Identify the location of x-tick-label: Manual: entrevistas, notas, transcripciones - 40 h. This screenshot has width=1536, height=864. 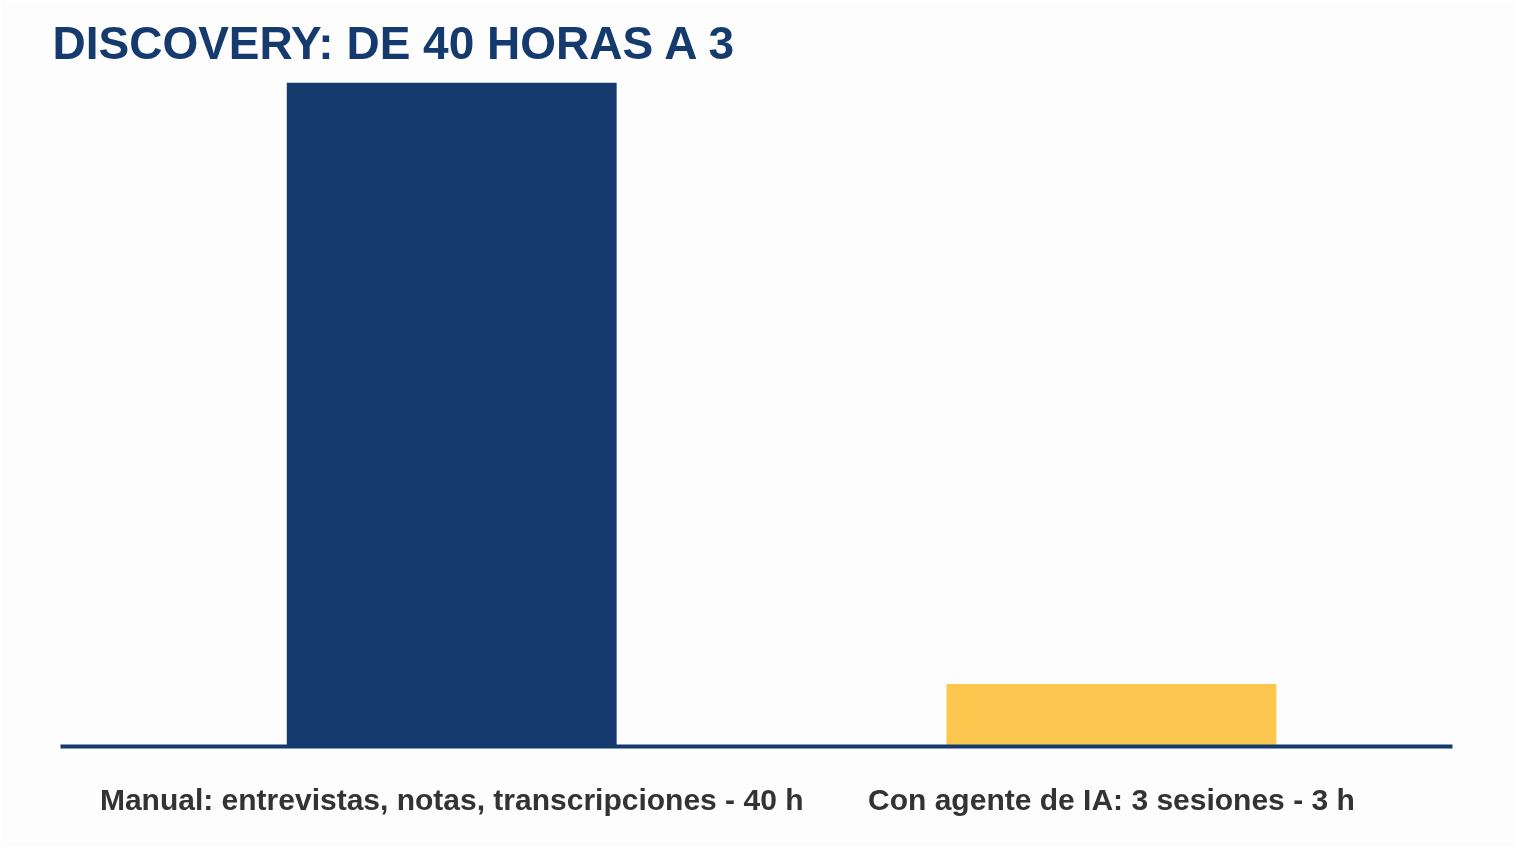
(451, 799).